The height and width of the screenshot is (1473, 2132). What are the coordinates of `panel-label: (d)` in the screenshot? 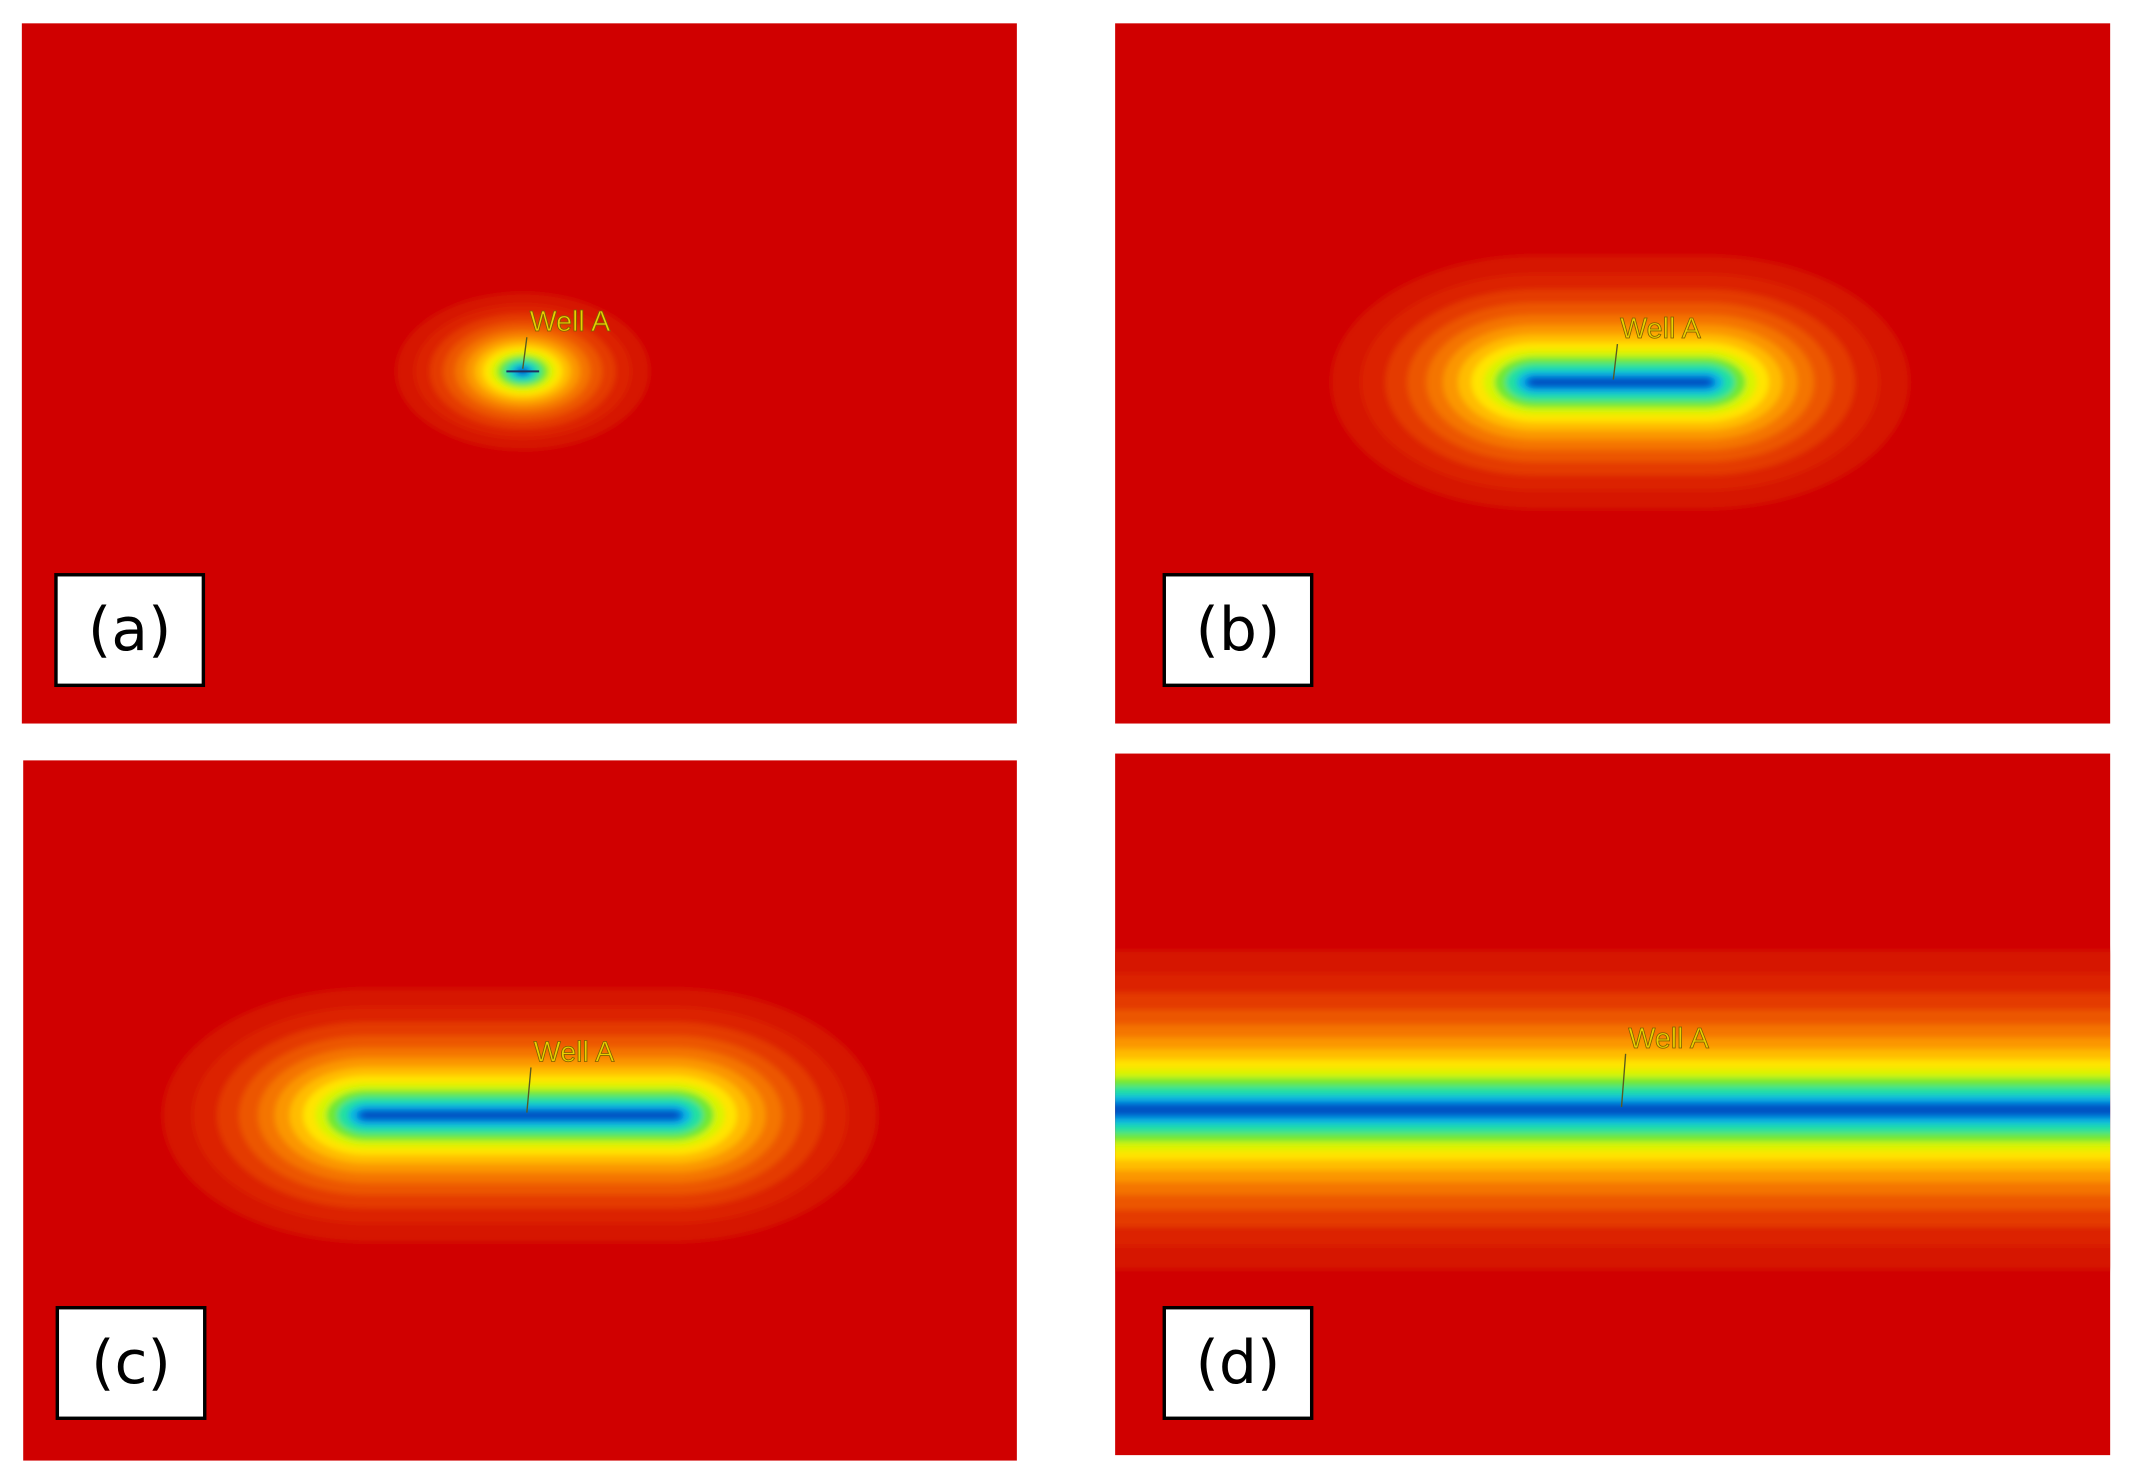 It's located at (1237, 1363).